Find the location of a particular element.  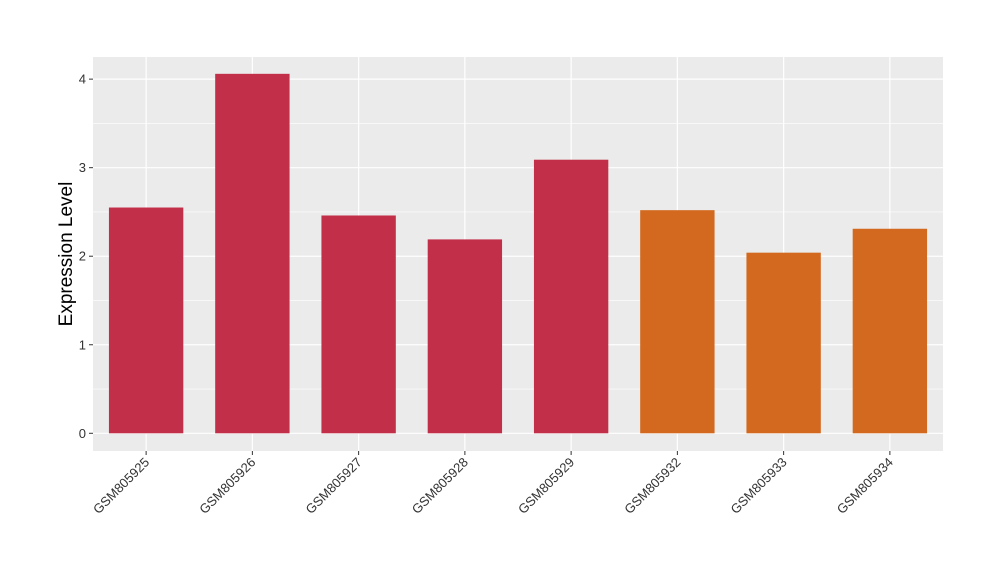

bar-GSM805934 is located at coordinates (890, 331).